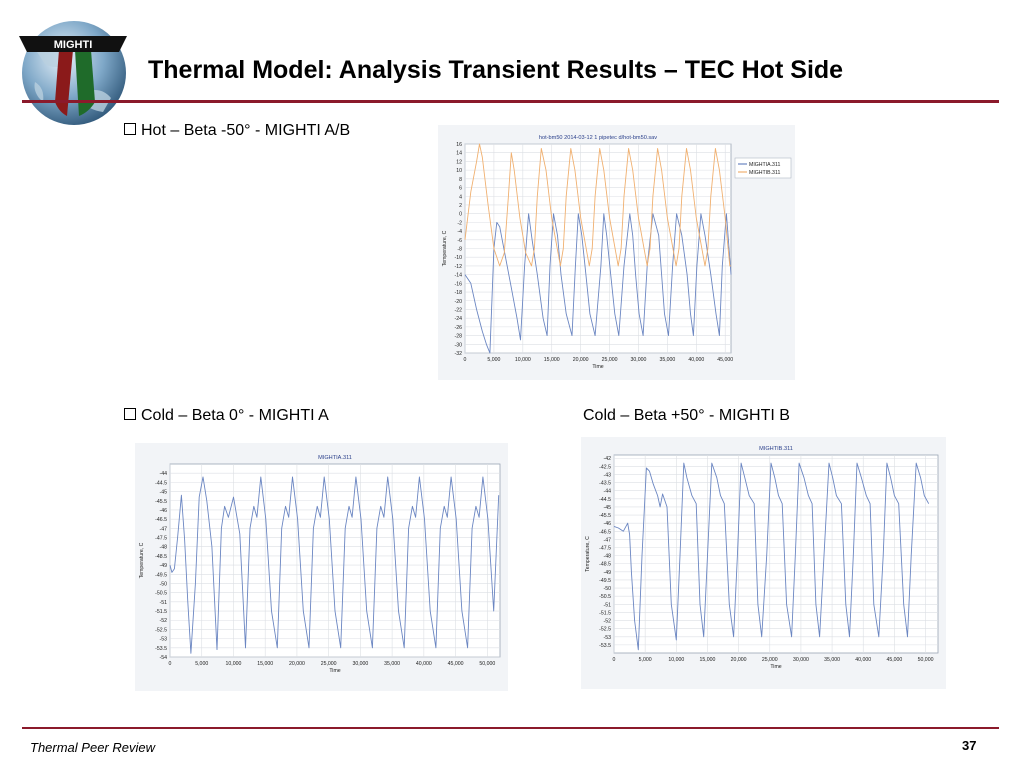  I want to click on bullet-cold-beta-0: Cold – Beta 0° - MIGHTI A, so click(226, 416).